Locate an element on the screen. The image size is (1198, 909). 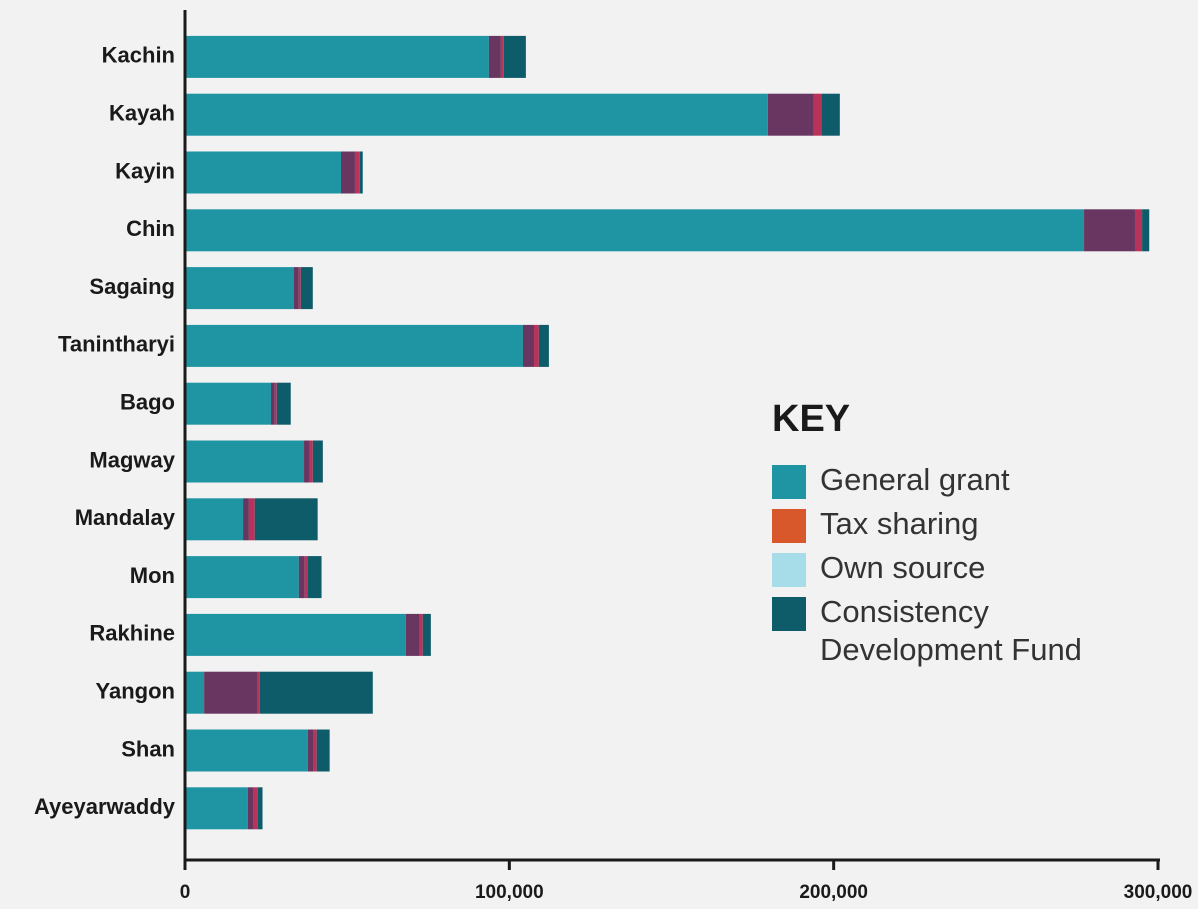
x-tick-label: 300,000 is located at coordinates (1158, 892).